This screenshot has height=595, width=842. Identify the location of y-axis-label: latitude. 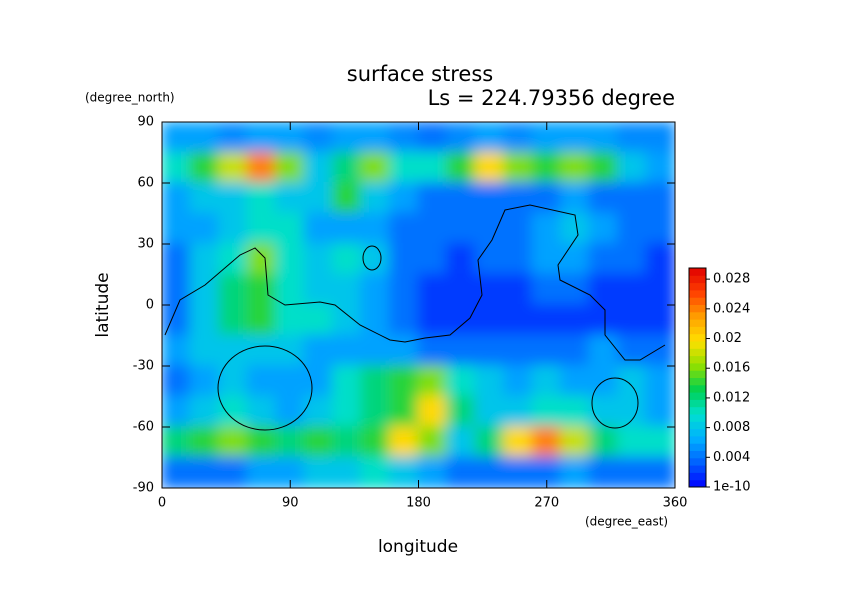
(103, 304).